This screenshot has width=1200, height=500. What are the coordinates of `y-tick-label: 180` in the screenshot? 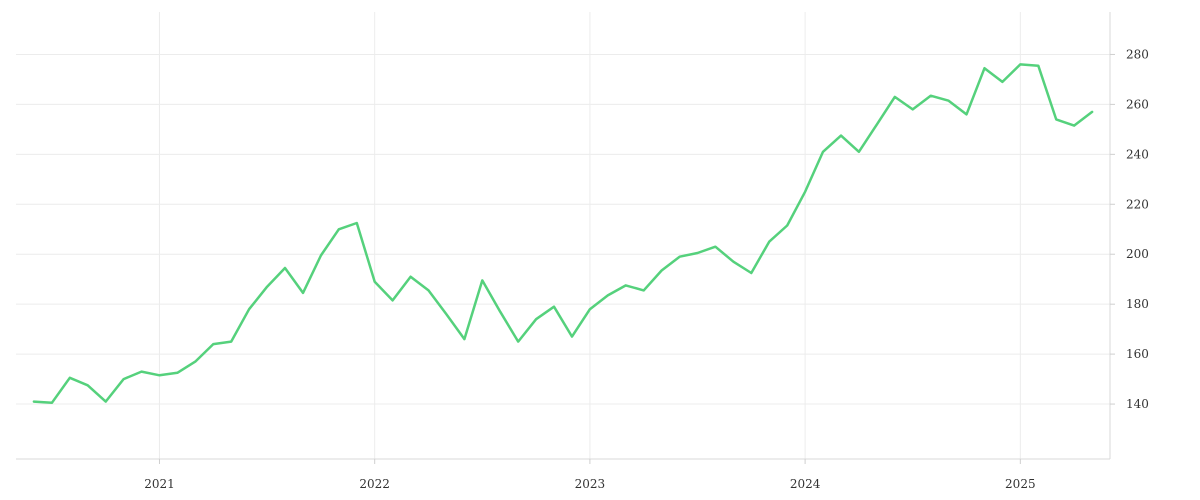 It's located at (1137, 304).